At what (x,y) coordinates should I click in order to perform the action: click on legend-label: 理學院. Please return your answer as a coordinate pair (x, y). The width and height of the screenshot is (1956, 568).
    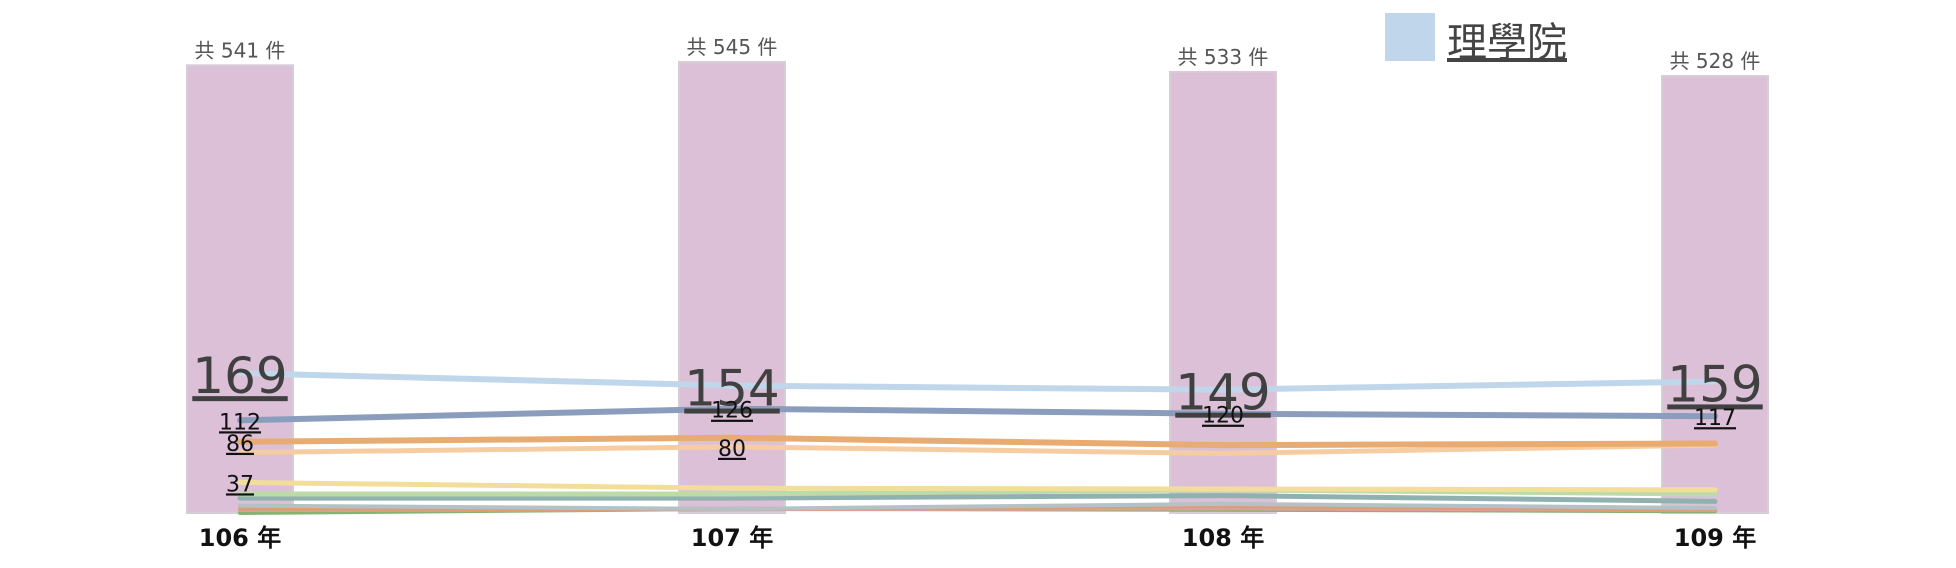
    Looking at the image, I should click on (1507, 43).